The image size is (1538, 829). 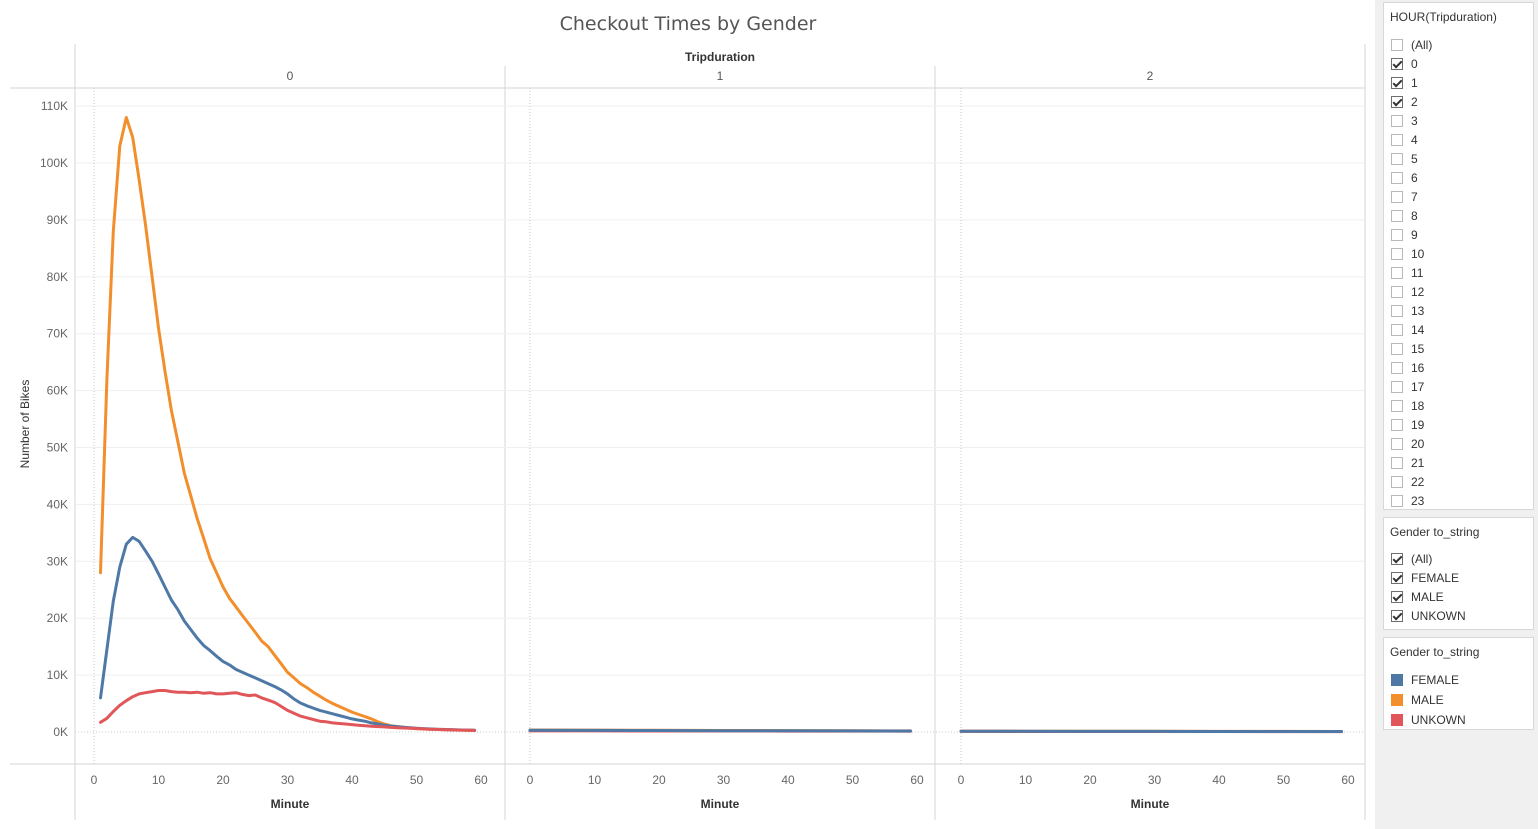 I want to click on hour-filter-item: 13, so click(x=1458, y=310).